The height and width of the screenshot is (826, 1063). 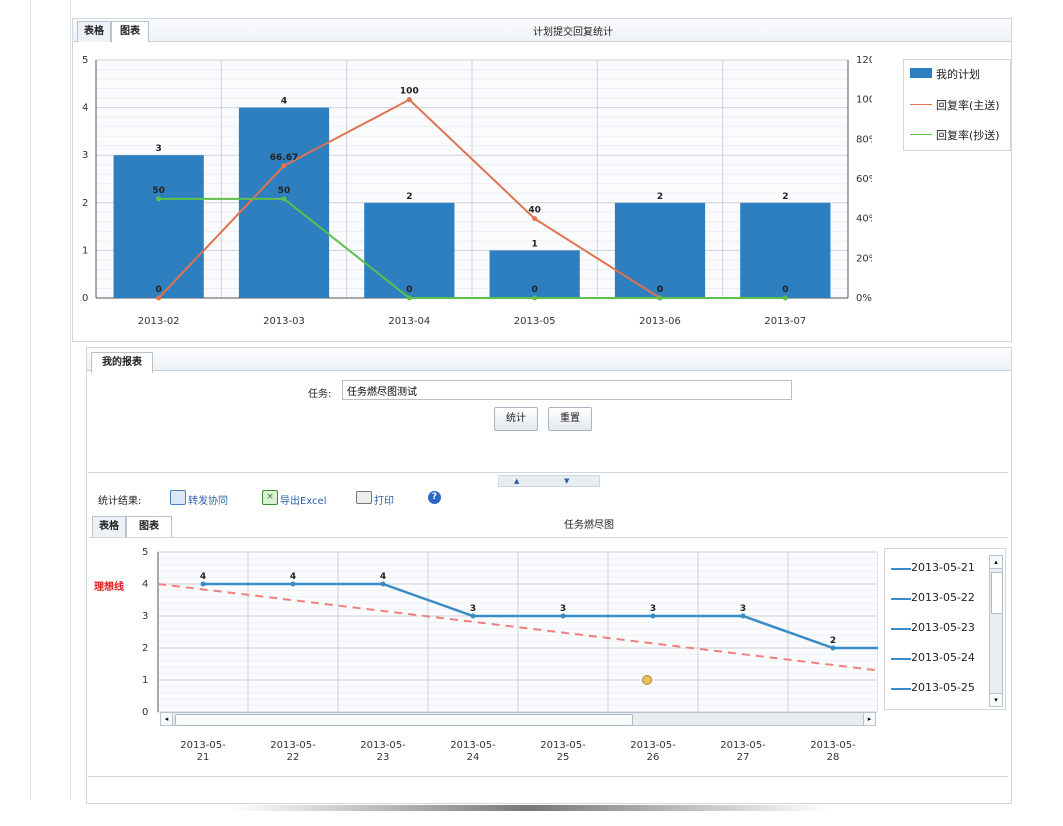 I want to click on legend-my-plan: 我的计划, so click(x=958, y=74).